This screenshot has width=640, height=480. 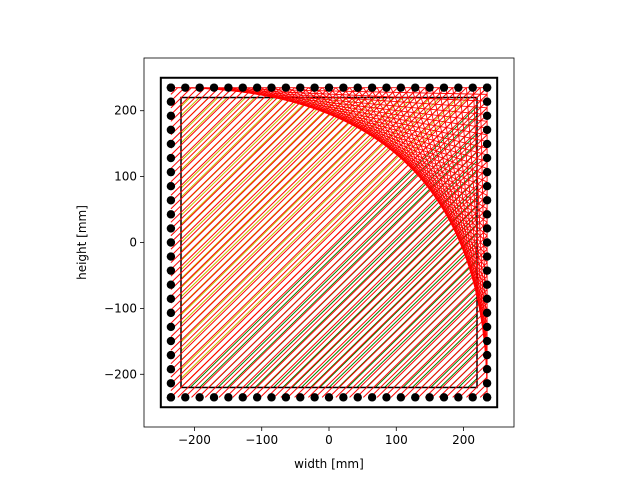 What do you see at coordinates (120, 308) in the screenshot?
I see `y-tick-label: −100` at bounding box center [120, 308].